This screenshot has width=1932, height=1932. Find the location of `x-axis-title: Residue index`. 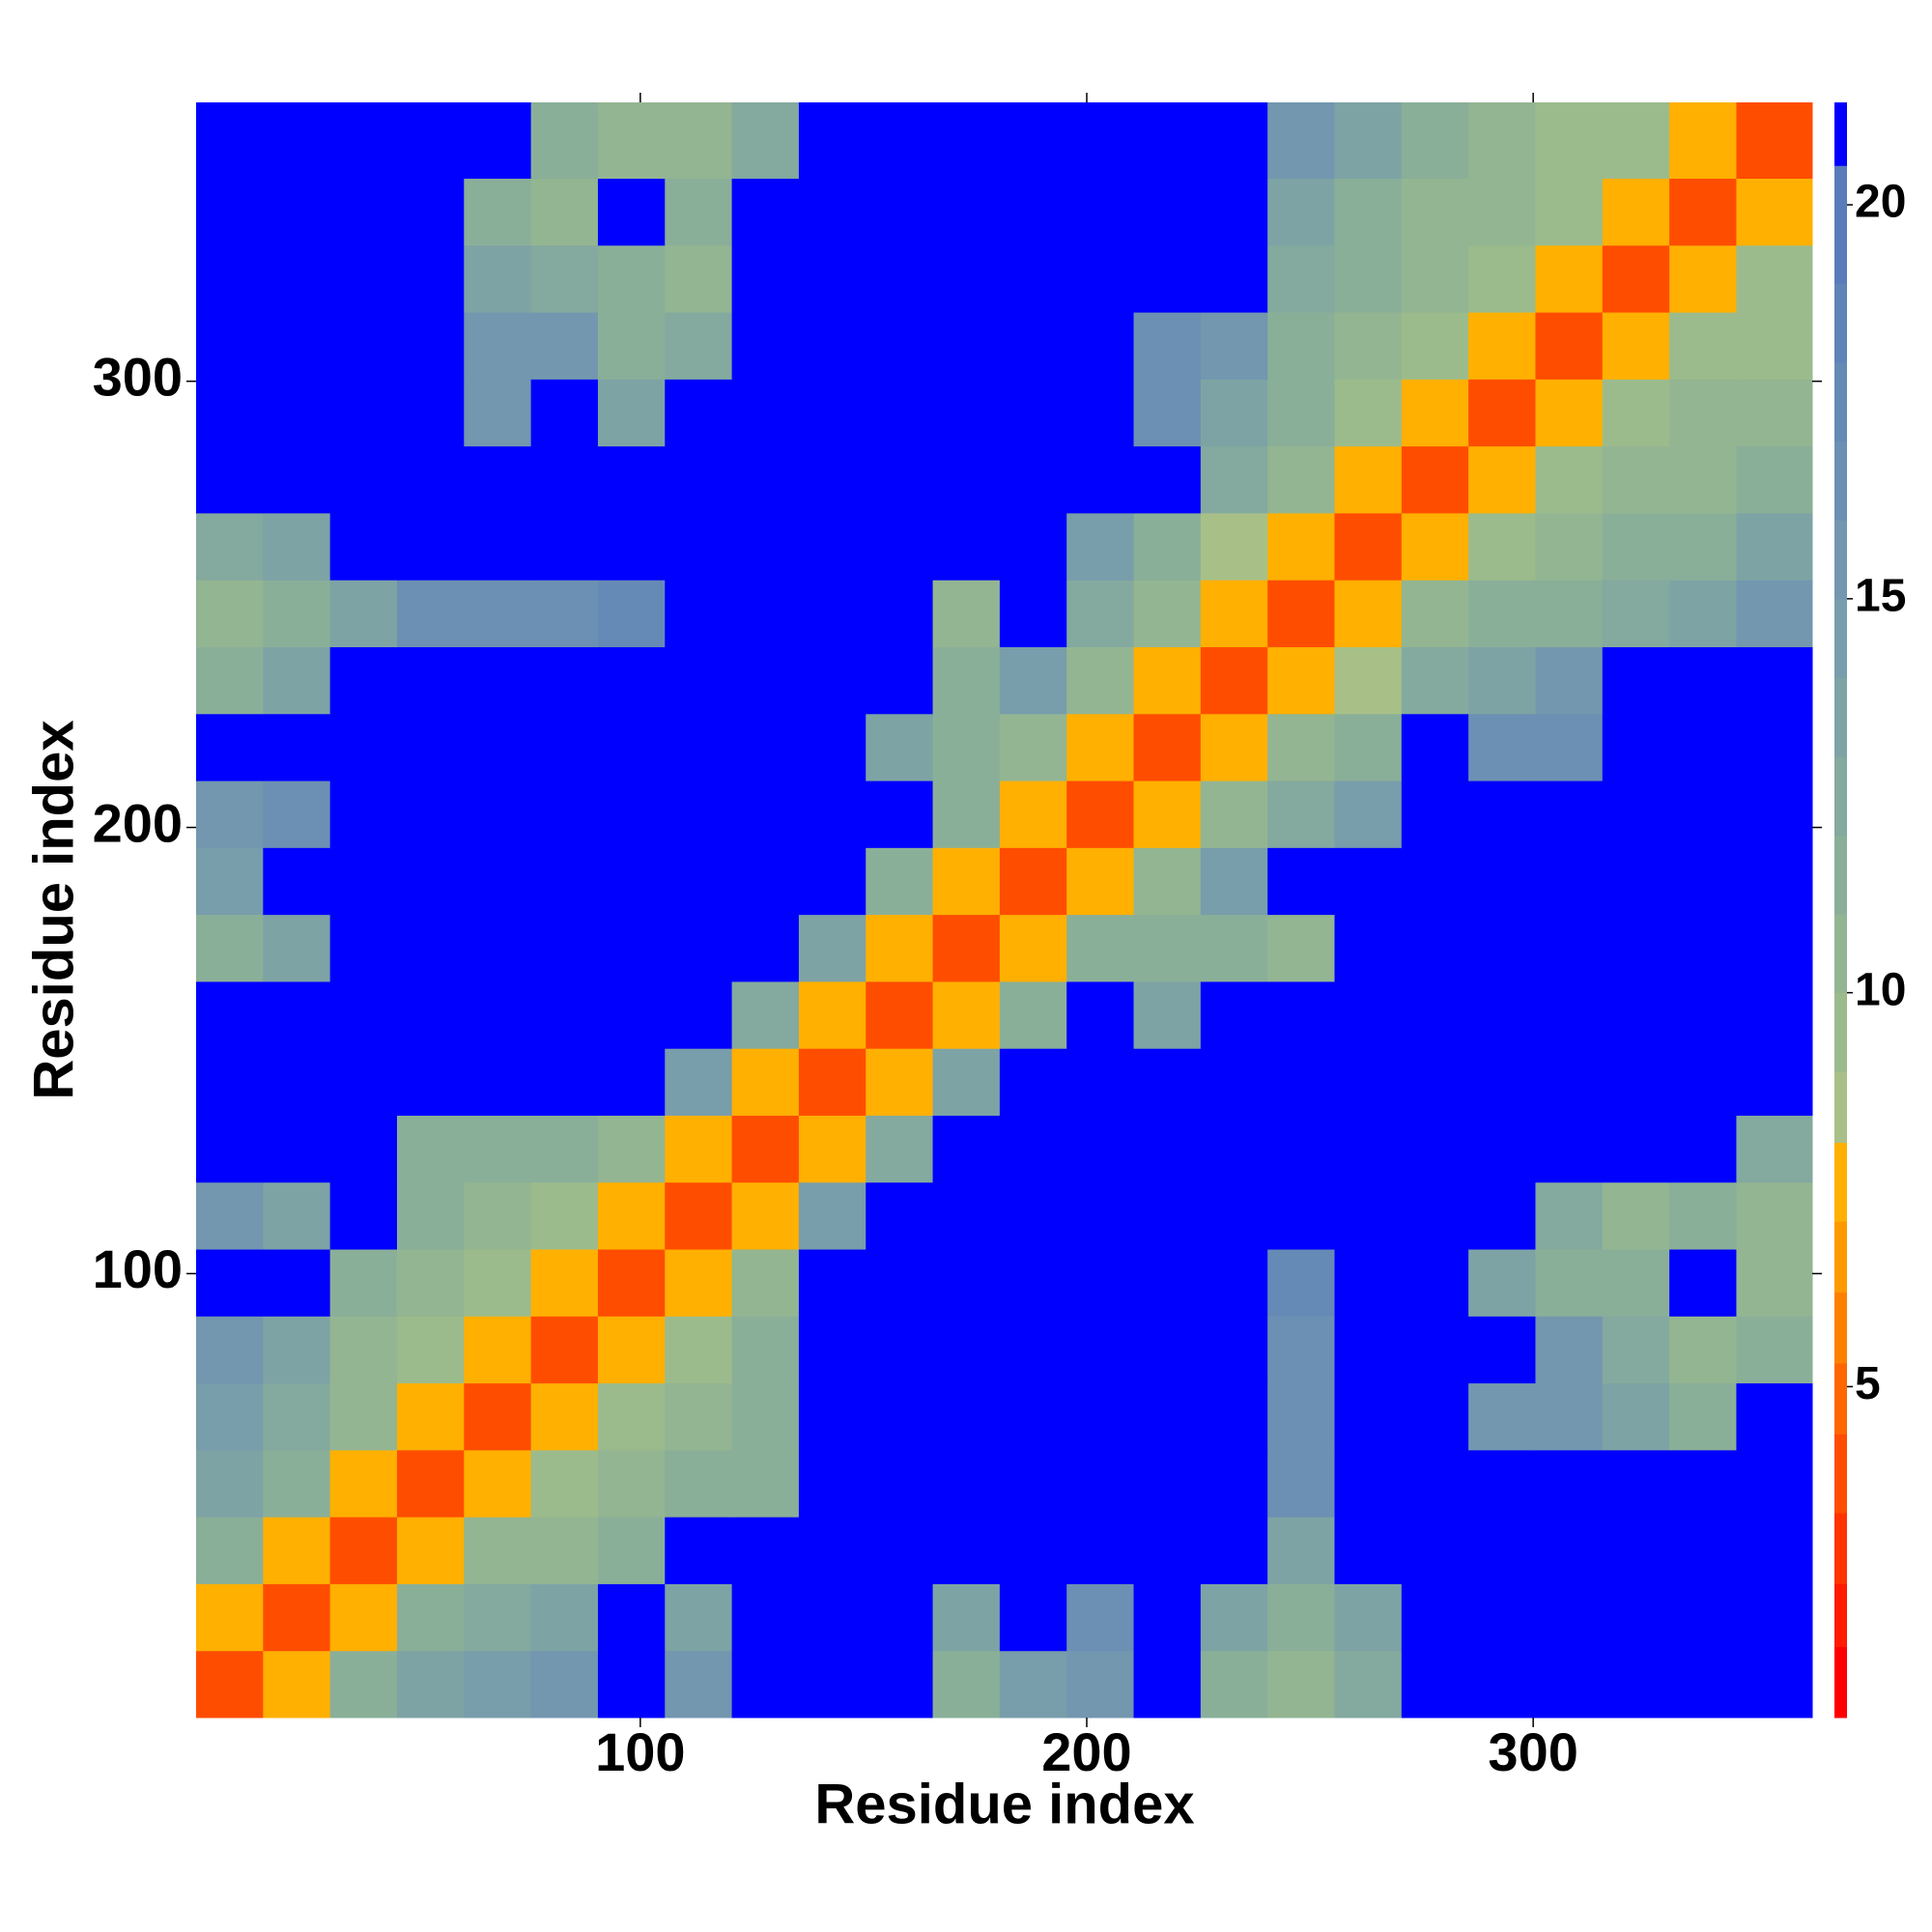

x-axis-title: Residue index is located at coordinates (1004, 1804).